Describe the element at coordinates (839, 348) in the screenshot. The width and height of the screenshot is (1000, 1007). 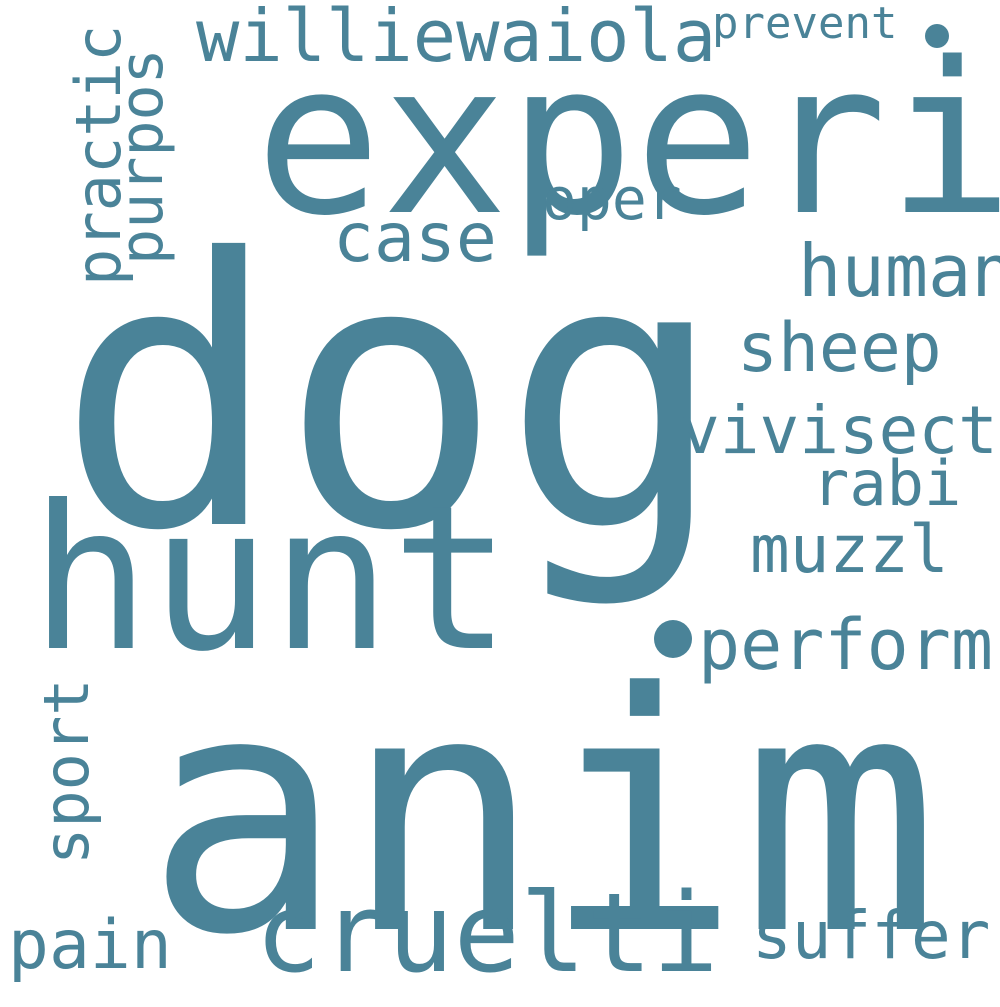
I see `word-sheep: sheep` at that location.